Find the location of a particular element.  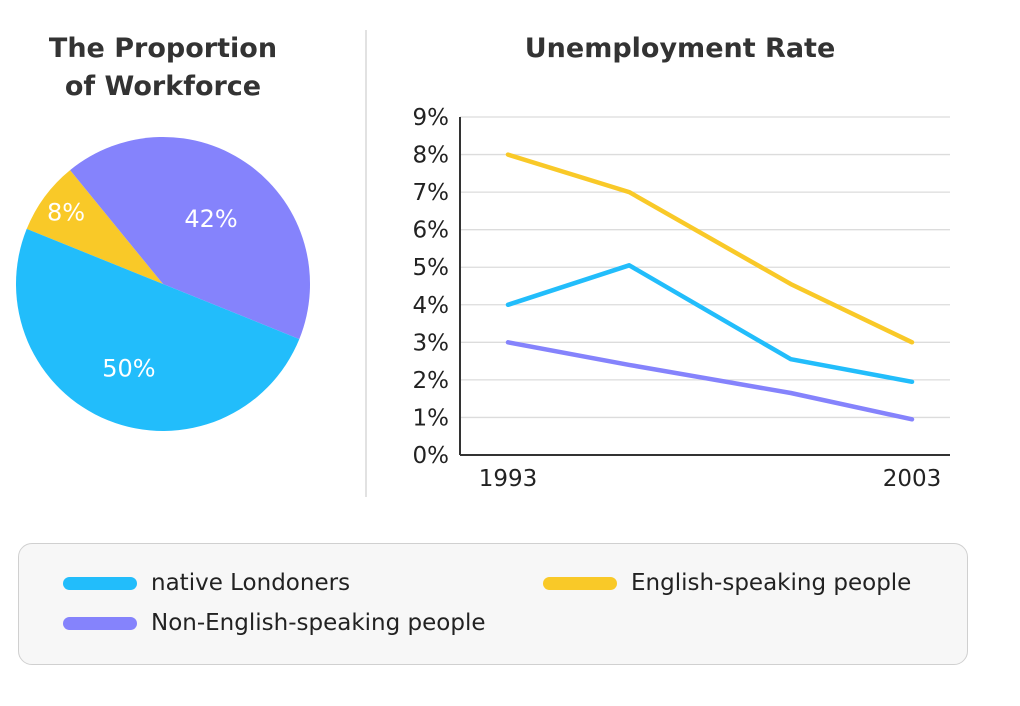

series-line-non-english-speaking-people is located at coordinates (710, 381).